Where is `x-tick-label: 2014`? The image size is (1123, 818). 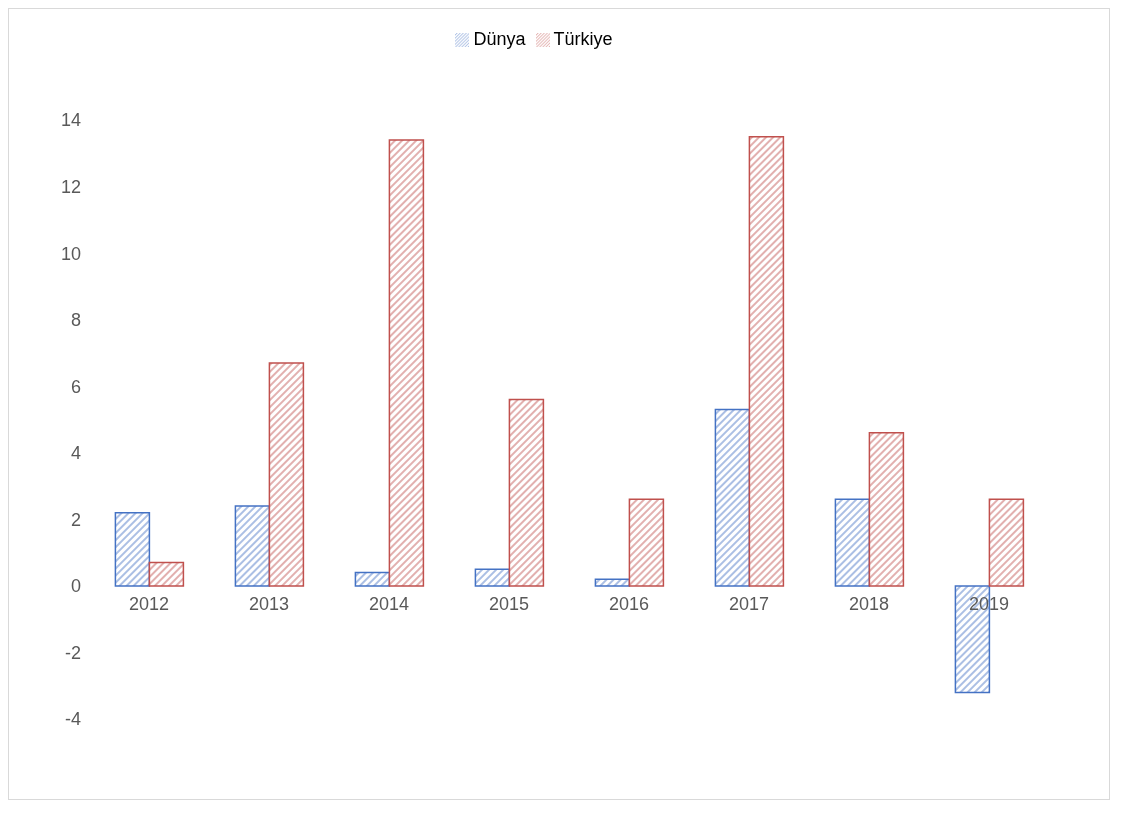 x-tick-label: 2014 is located at coordinates (389, 604).